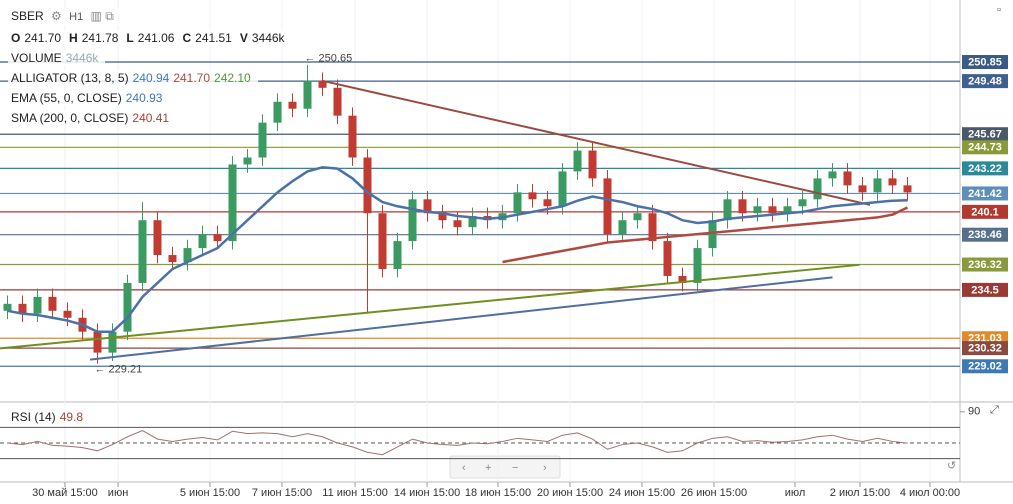 The width and height of the screenshot is (1013, 504). I want to click on indicator-name: VOLUME, so click(36, 58).